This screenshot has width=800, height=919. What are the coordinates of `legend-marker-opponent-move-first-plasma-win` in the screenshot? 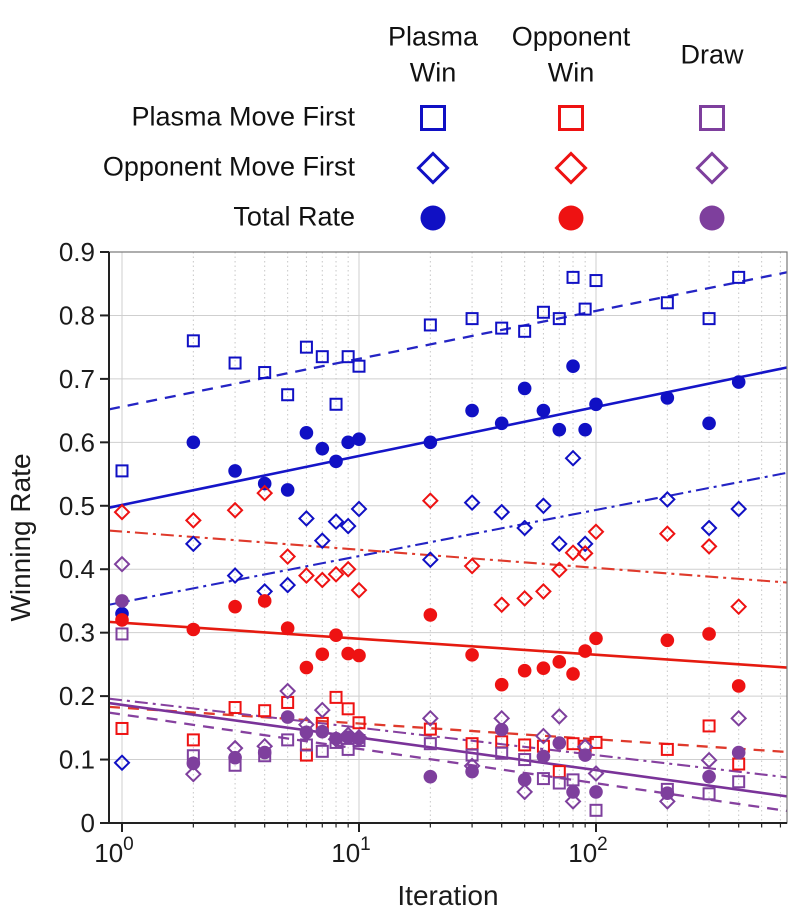 It's located at (433, 168).